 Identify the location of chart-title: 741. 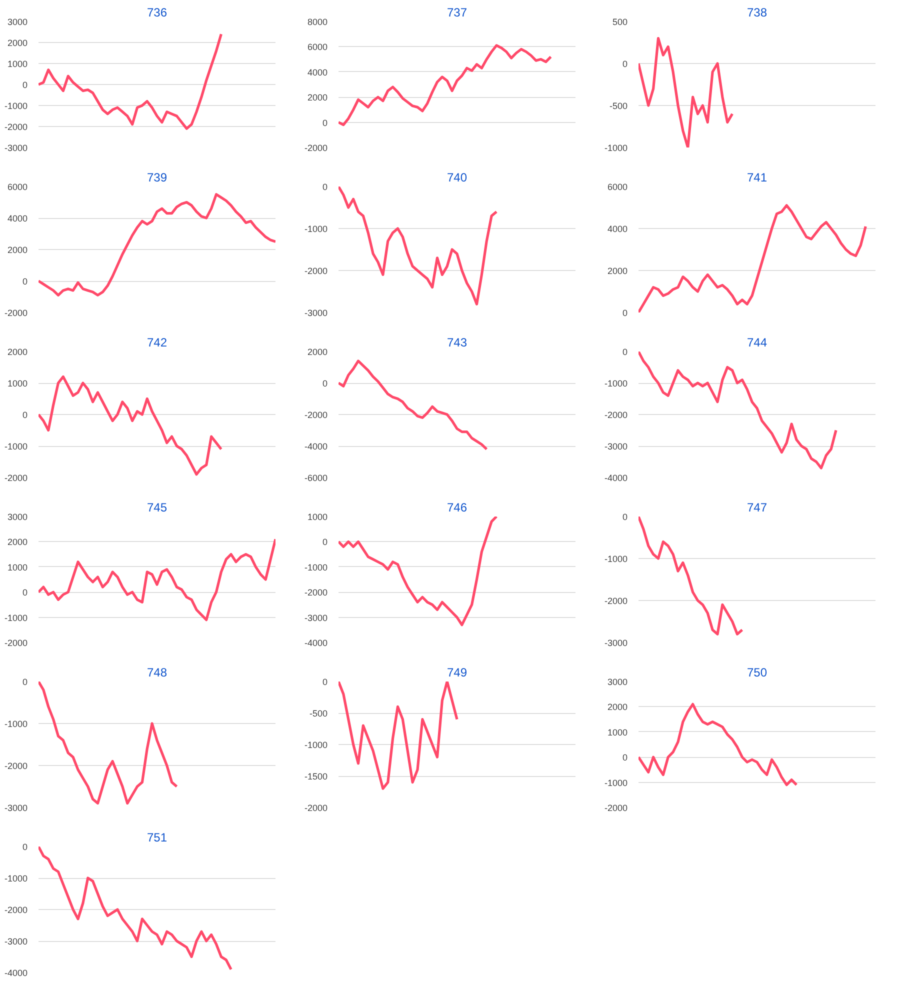
(757, 177).